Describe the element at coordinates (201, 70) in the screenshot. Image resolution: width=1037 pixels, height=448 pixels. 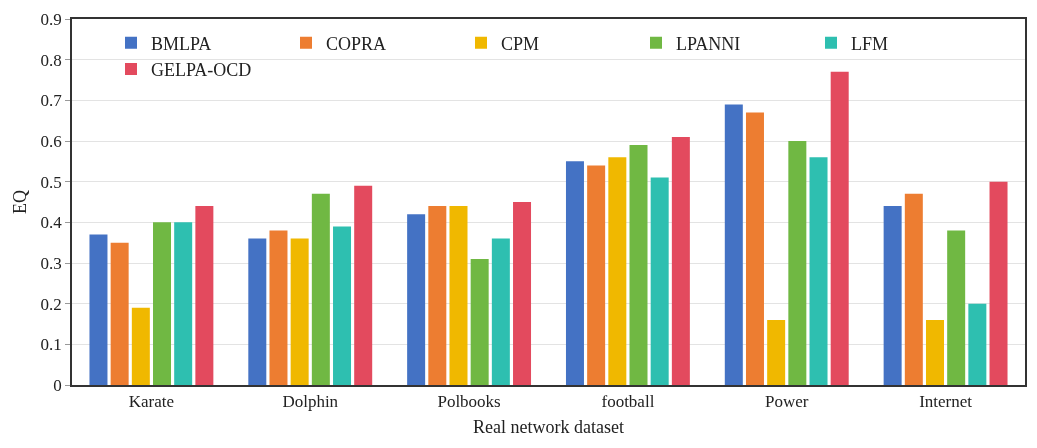
I see `legend-label: GELPA-OCD` at that location.